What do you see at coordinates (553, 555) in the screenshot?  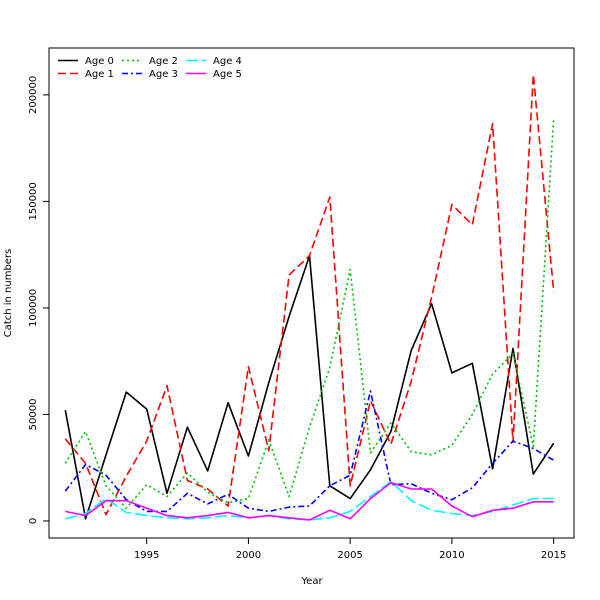 I see `x-tick-label: 2015` at bounding box center [553, 555].